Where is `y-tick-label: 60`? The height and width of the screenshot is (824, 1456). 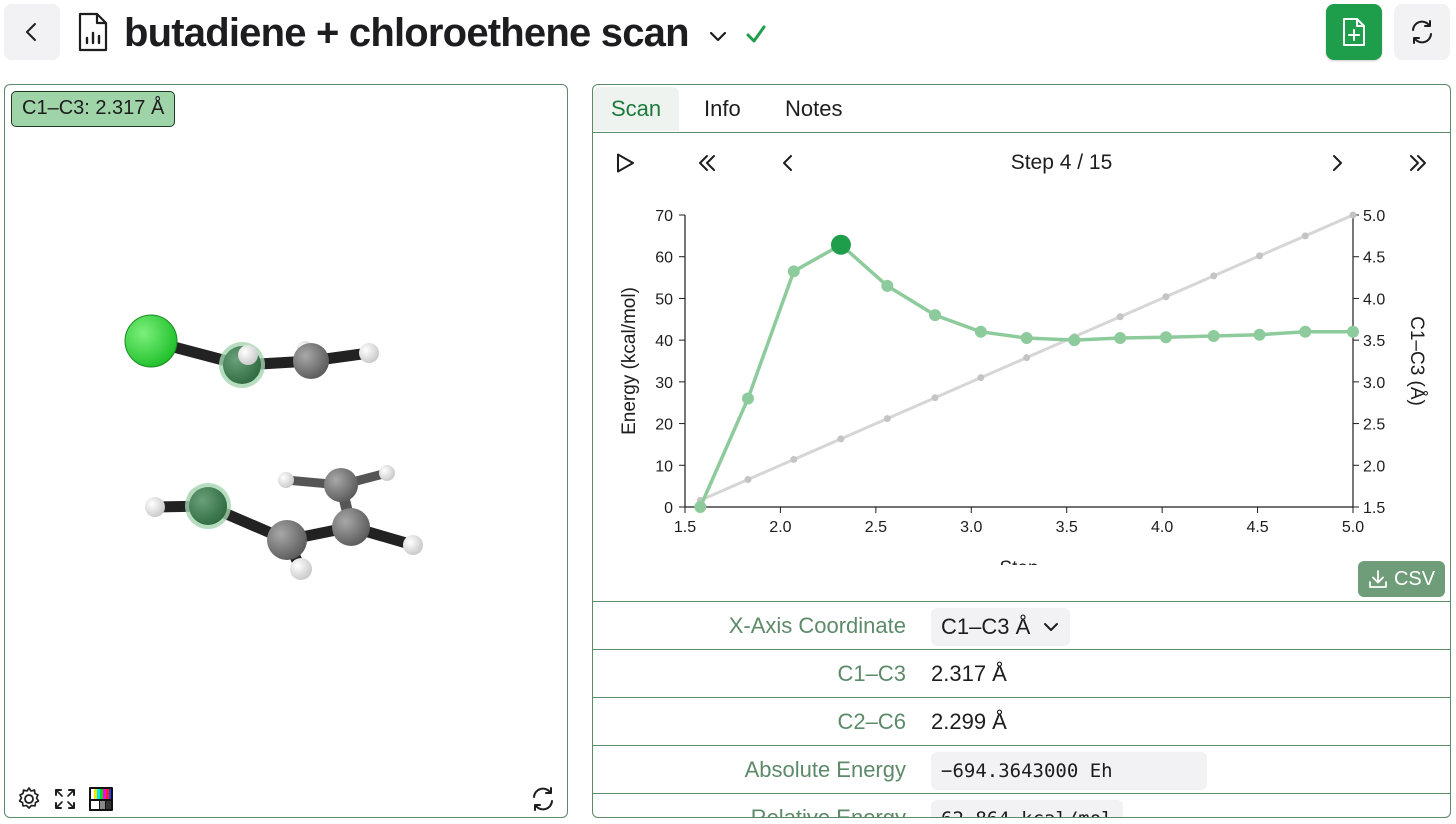 y-tick-label: 60 is located at coordinates (664, 258).